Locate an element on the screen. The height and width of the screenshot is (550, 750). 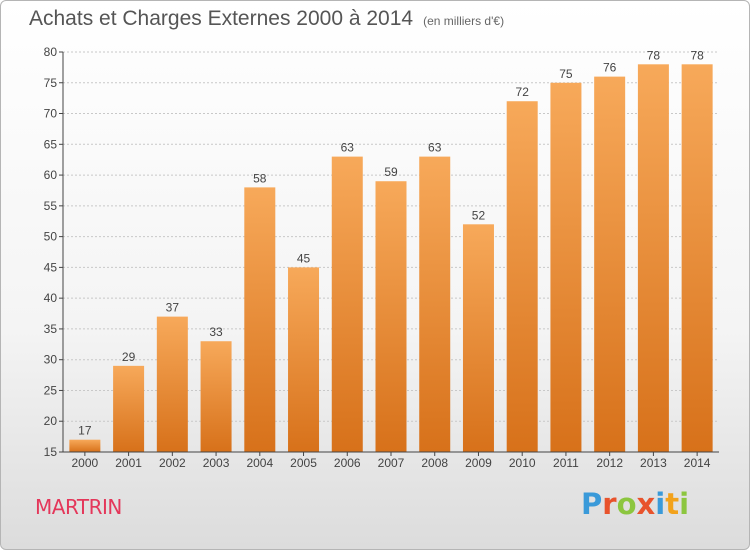
y-tick-label: 50 is located at coordinates (51, 237).